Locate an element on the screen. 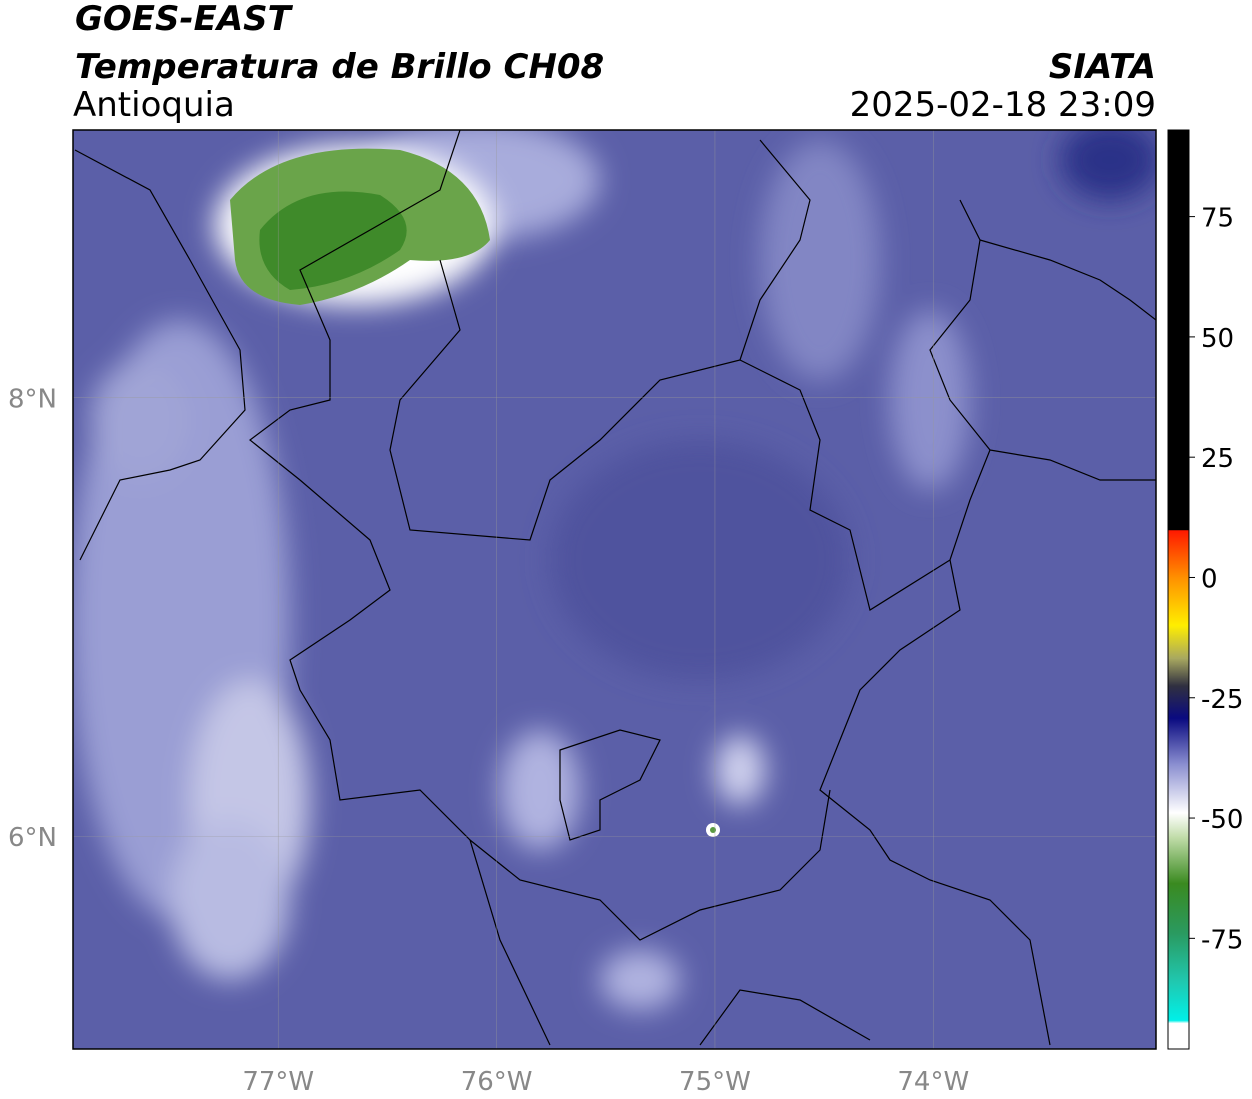  title: GOES-EAST is located at coordinates (184, 19).